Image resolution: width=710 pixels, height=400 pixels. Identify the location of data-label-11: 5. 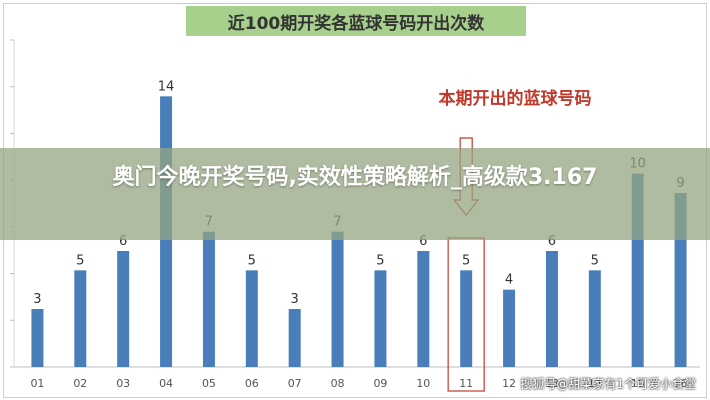
(466, 260).